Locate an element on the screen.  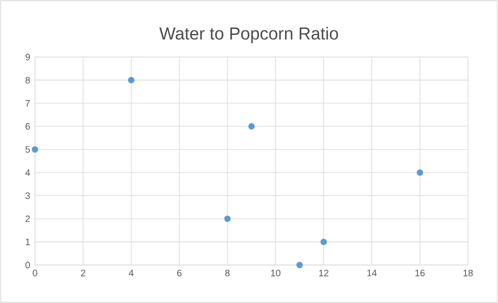
y-tick-label: 2 is located at coordinates (28, 219).